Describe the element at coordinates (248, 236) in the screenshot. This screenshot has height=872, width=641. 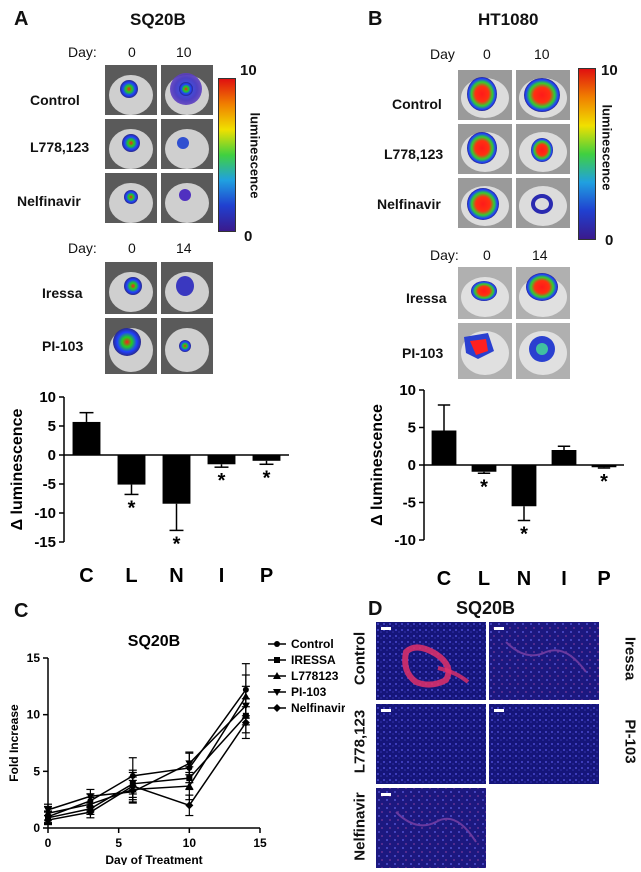
I see `panel-a-colorbar-min: 0` at that location.